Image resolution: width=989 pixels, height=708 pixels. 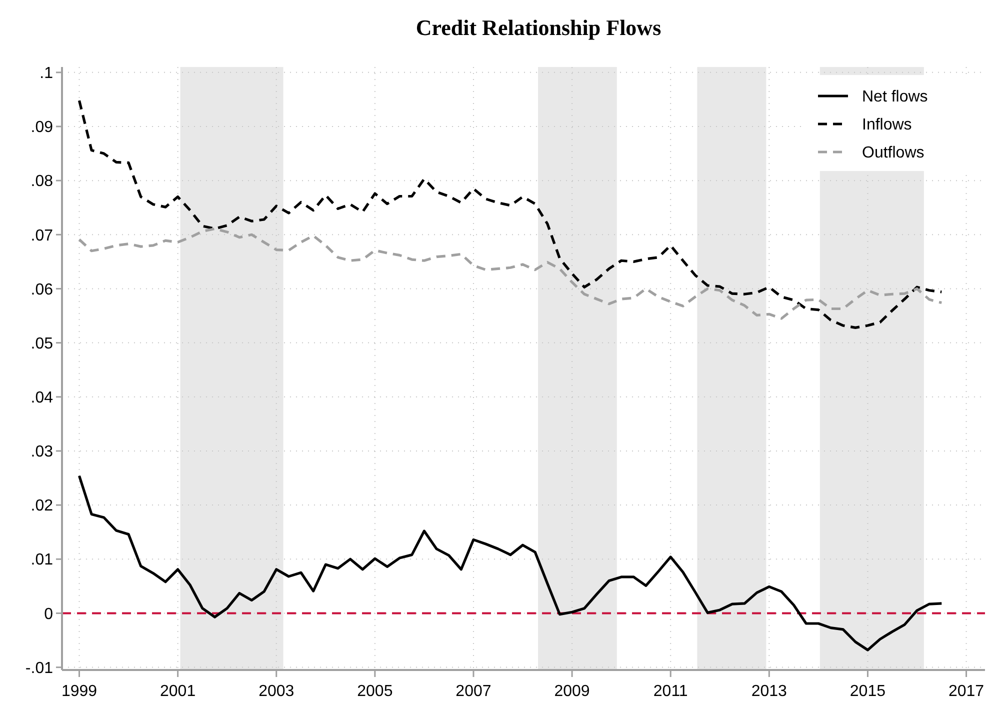 I want to click on x-tick-label: 2005, so click(x=375, y=691).